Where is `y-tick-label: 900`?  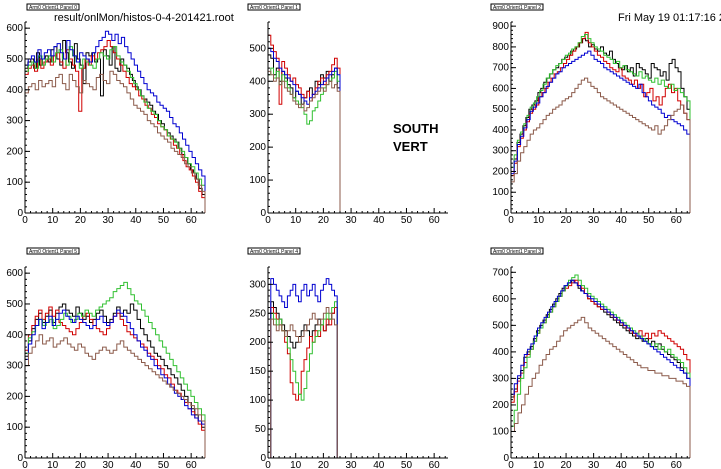
y-tick-label: 900 is located at coordinates (500, 26).